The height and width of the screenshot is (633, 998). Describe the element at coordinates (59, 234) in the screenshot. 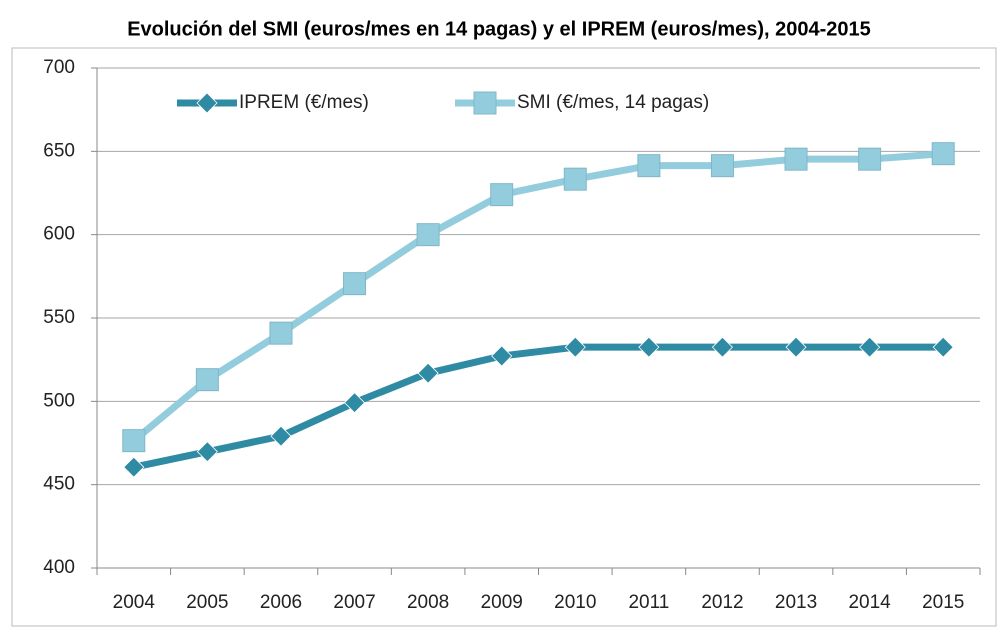

I see `y-tick-label: 600` at that location.